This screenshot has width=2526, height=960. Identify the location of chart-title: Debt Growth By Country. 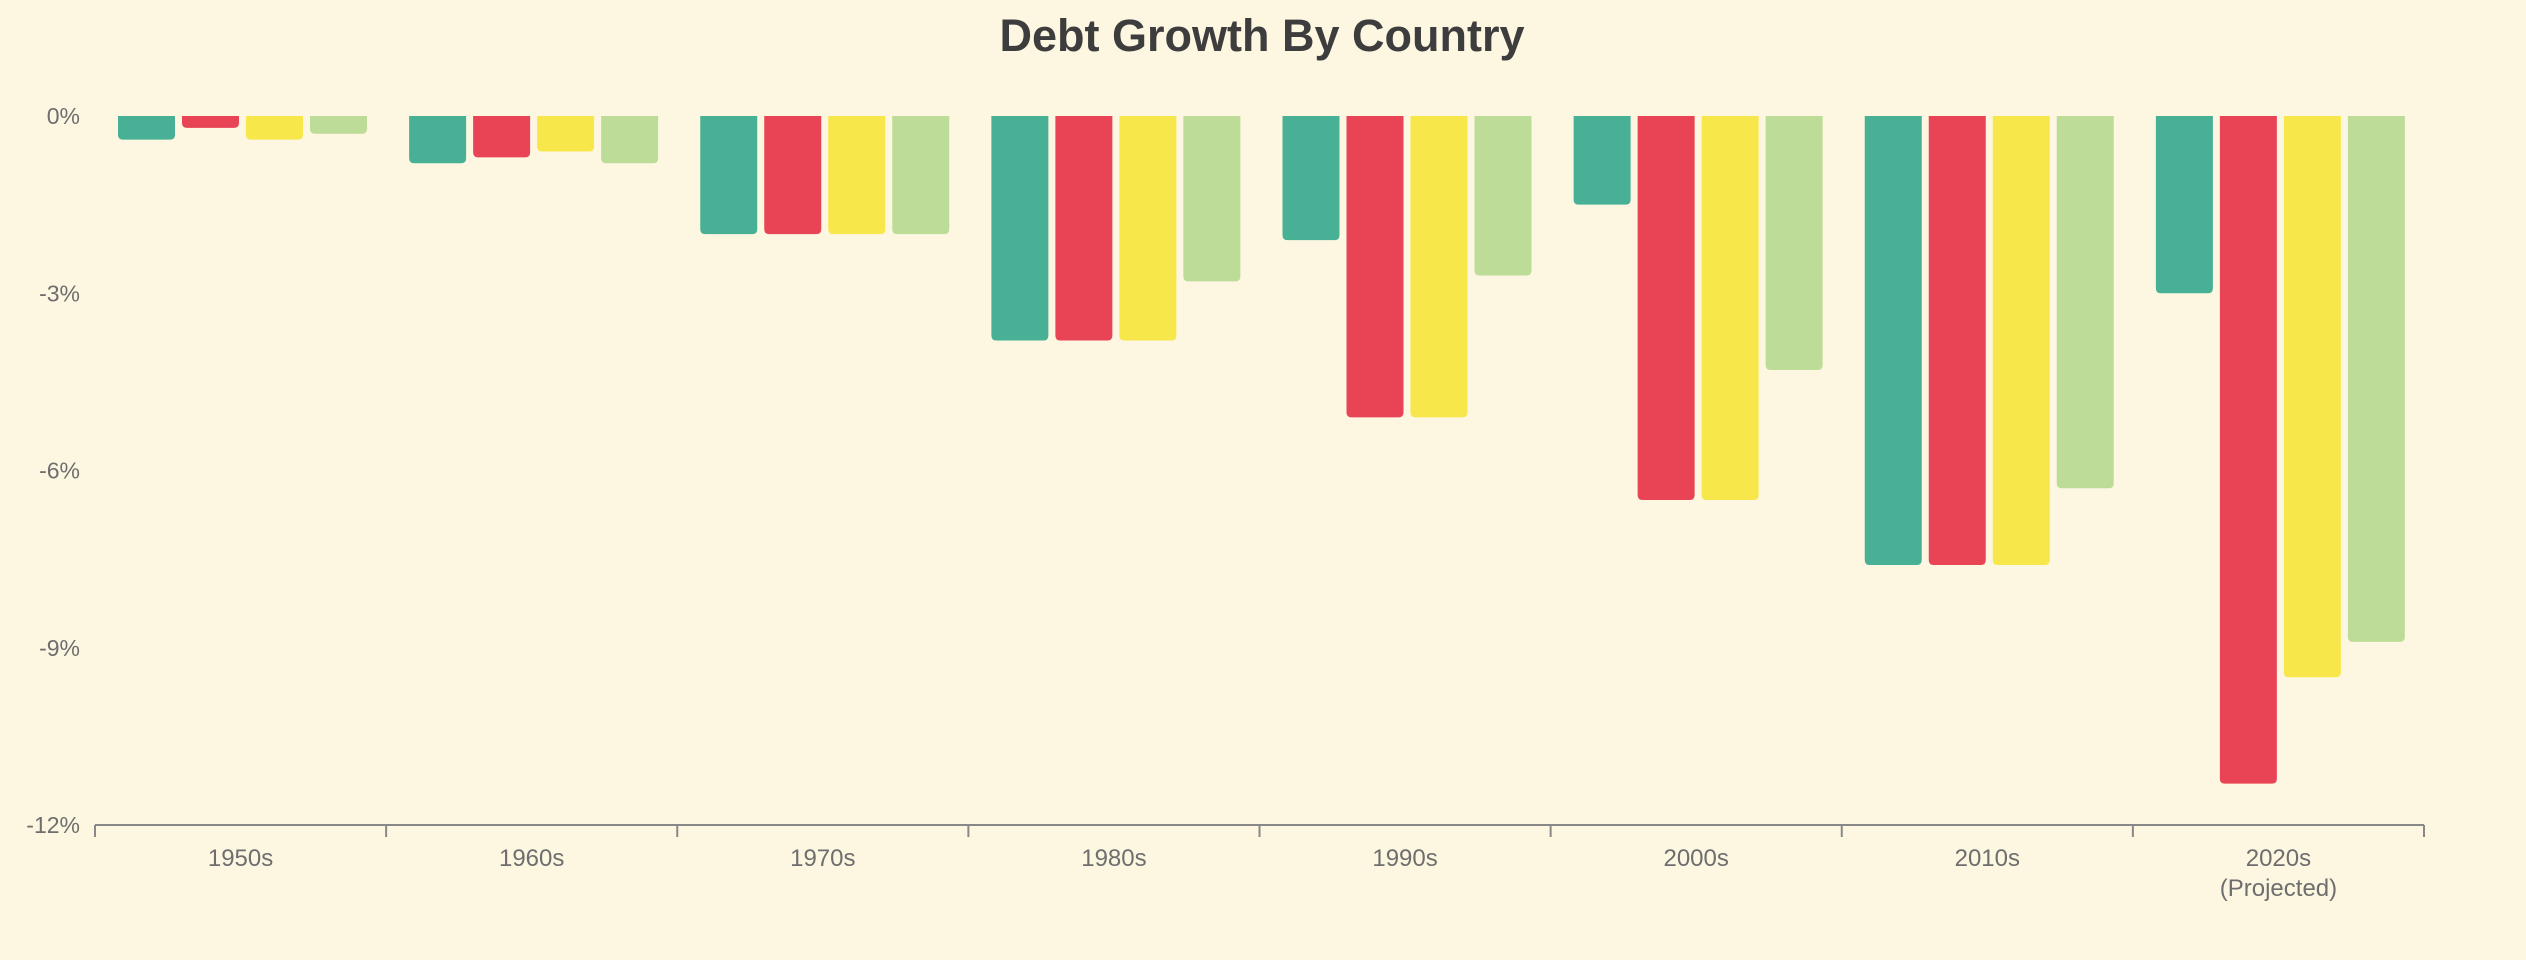
(1262, 35).